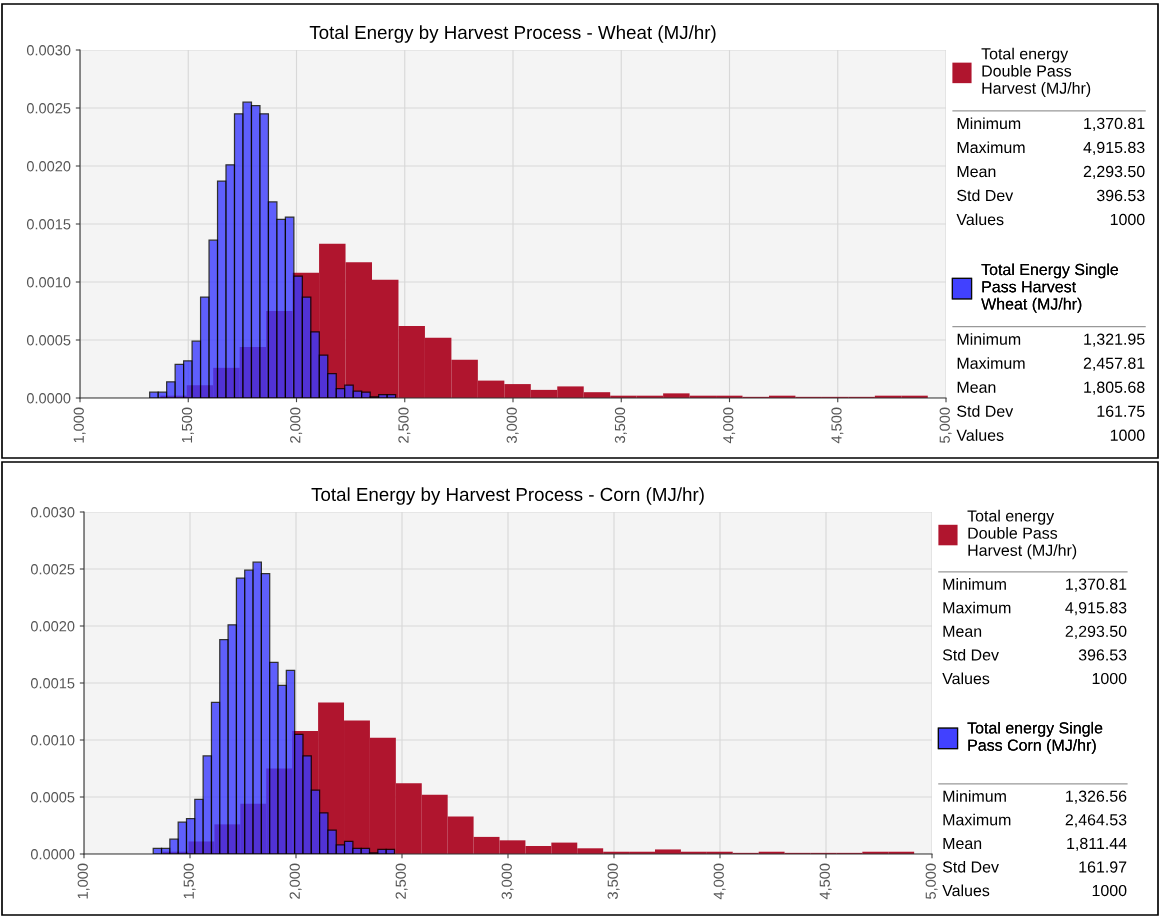  Describe the element at coordinates (507, 496) in the screenshot. I see `chart-title: Total Energy by Harvest Process - Corn (MJ/hr)` at that location.